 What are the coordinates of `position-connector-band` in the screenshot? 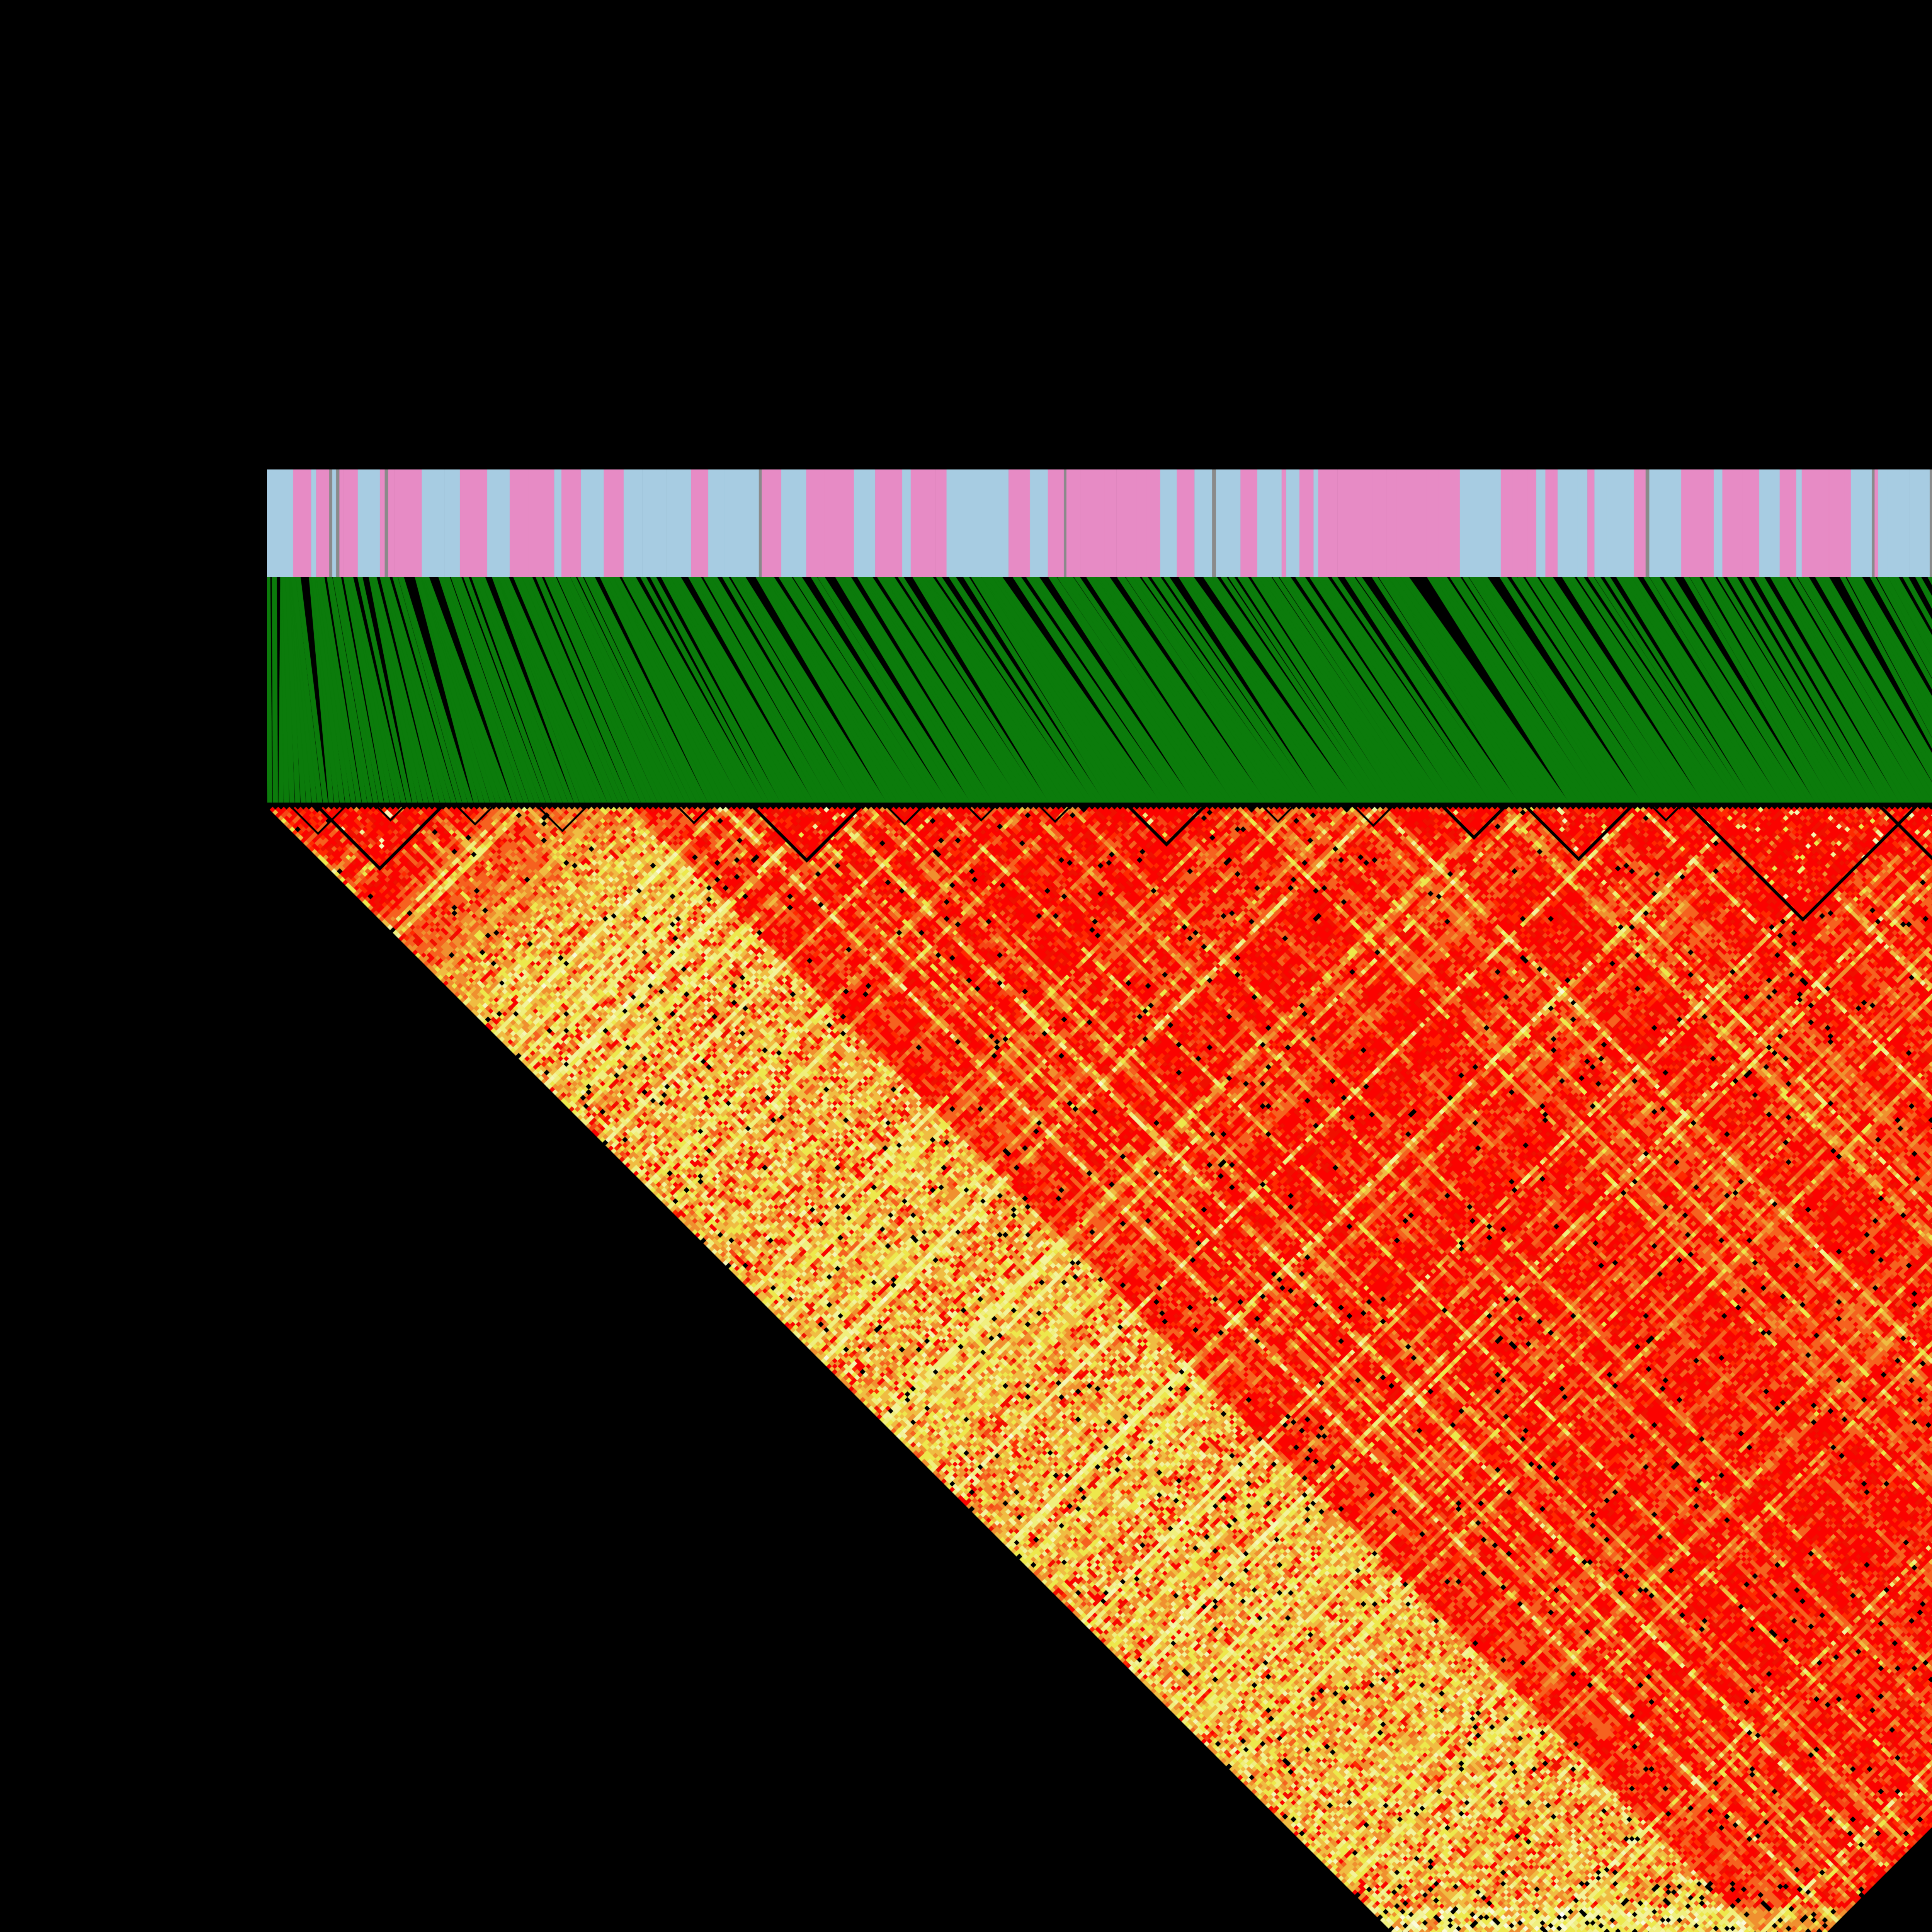 It's located at (1099, 691).